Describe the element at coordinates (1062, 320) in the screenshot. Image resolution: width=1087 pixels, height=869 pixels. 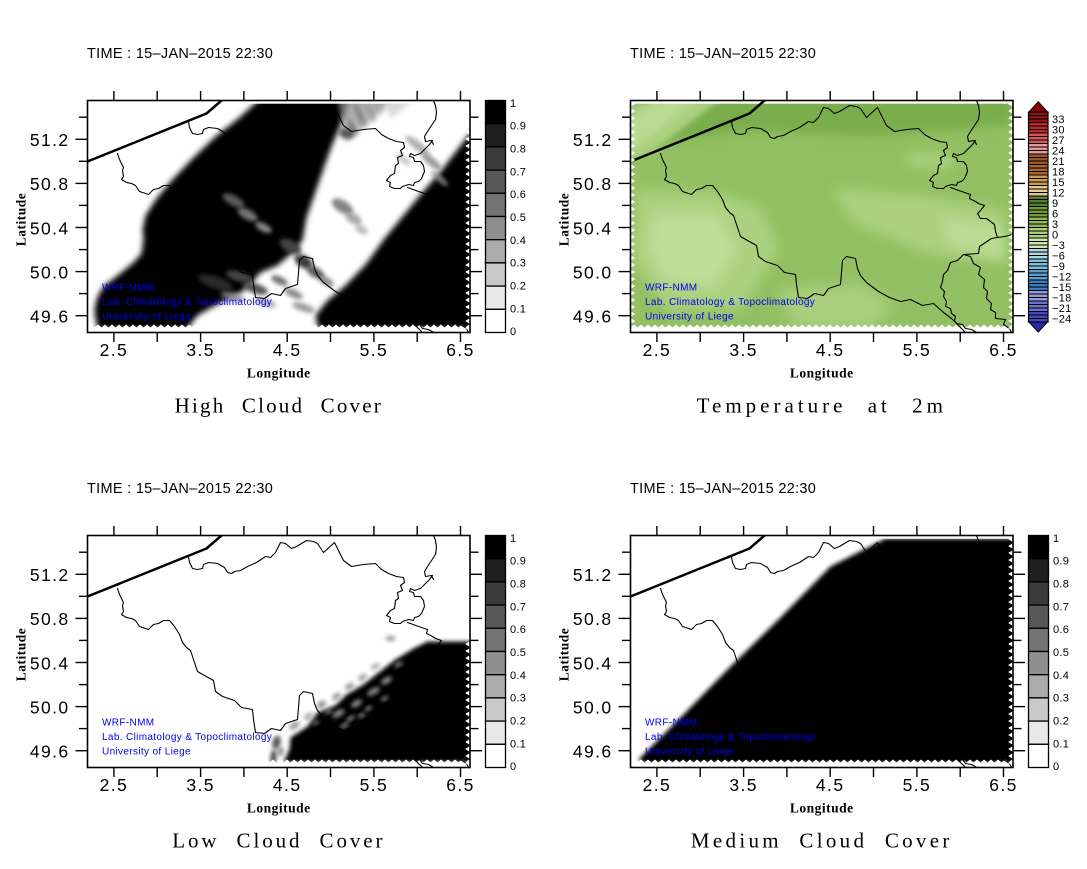
I see `svg-text: −24` at that location.